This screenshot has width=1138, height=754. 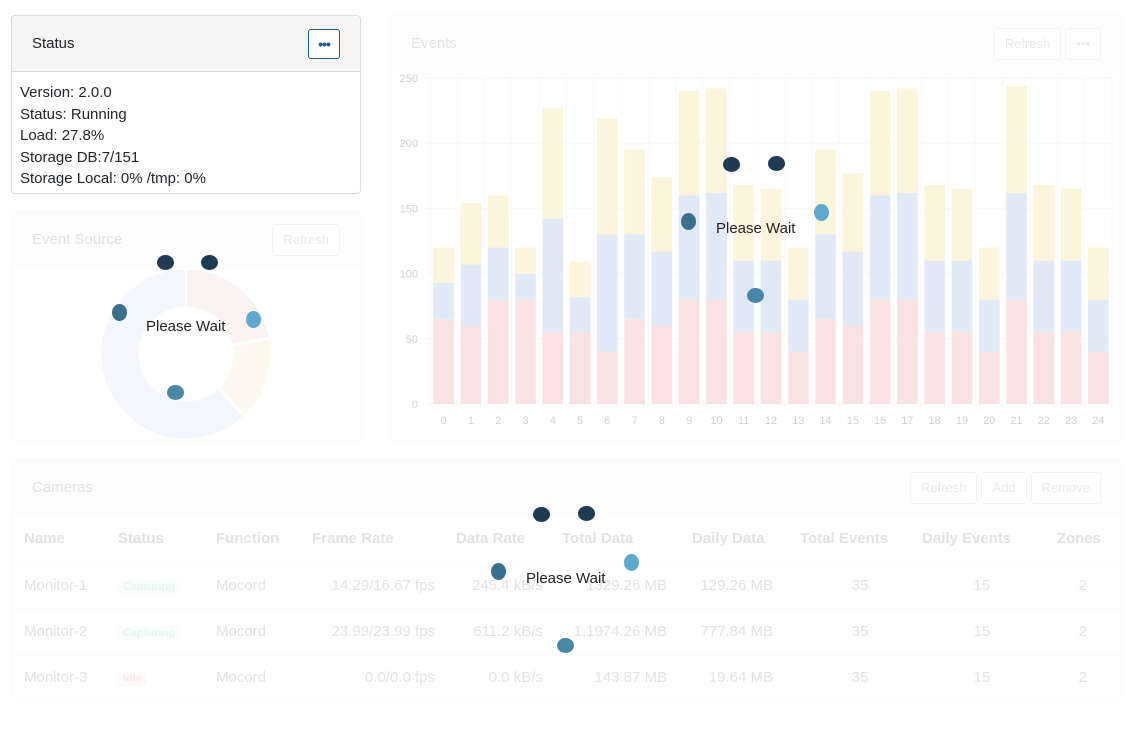 I want to click on col-function: Function, so click(x=248, y=539).